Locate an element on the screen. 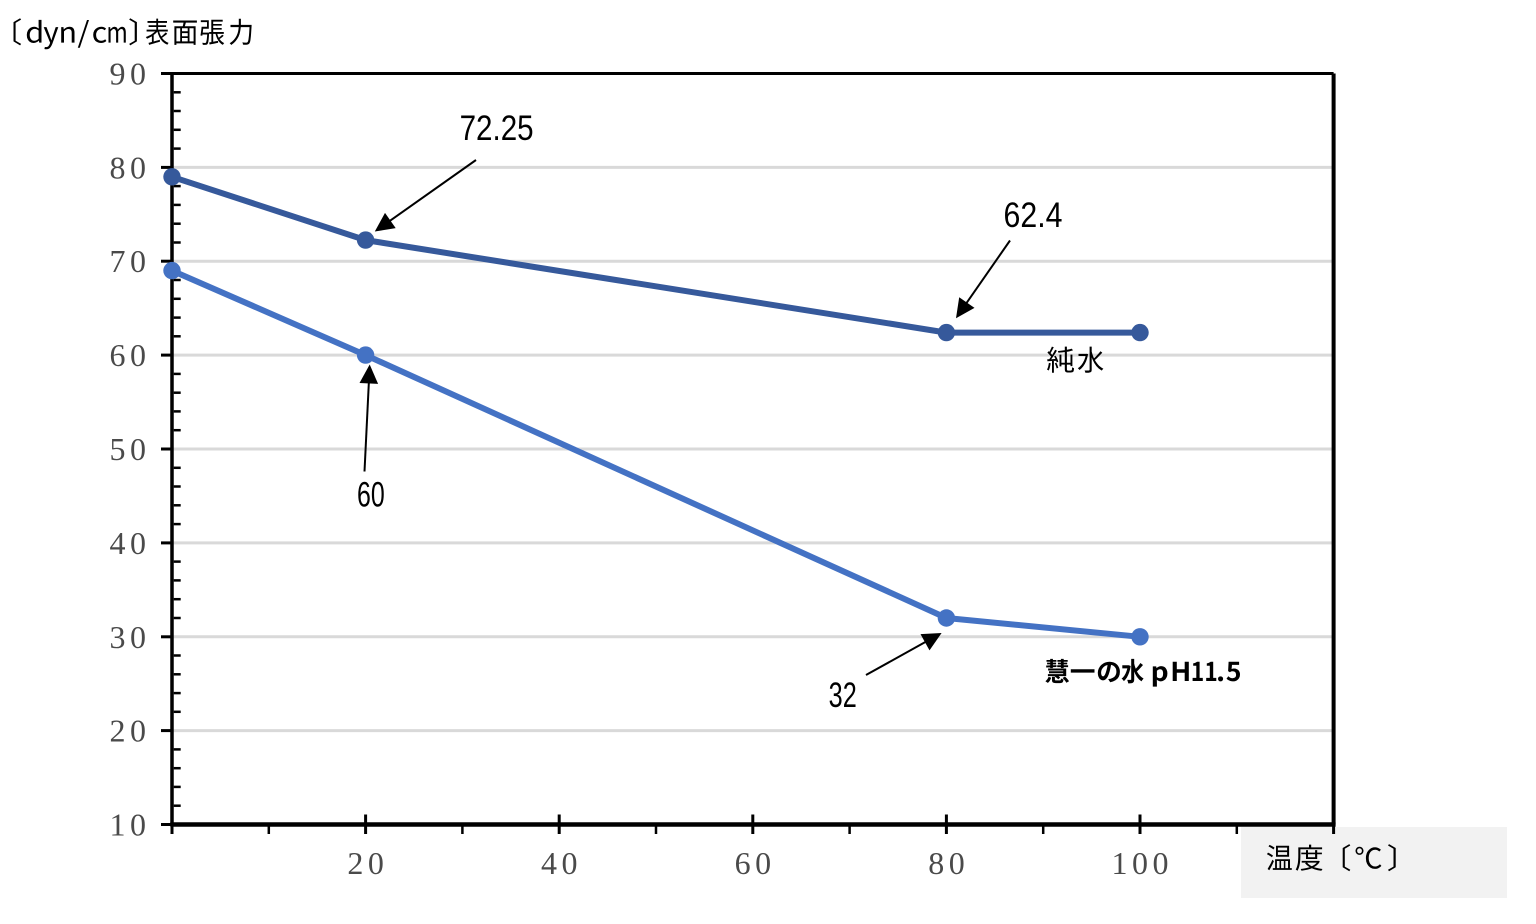  svg-text: 30 is located at coordinates (130, 637).